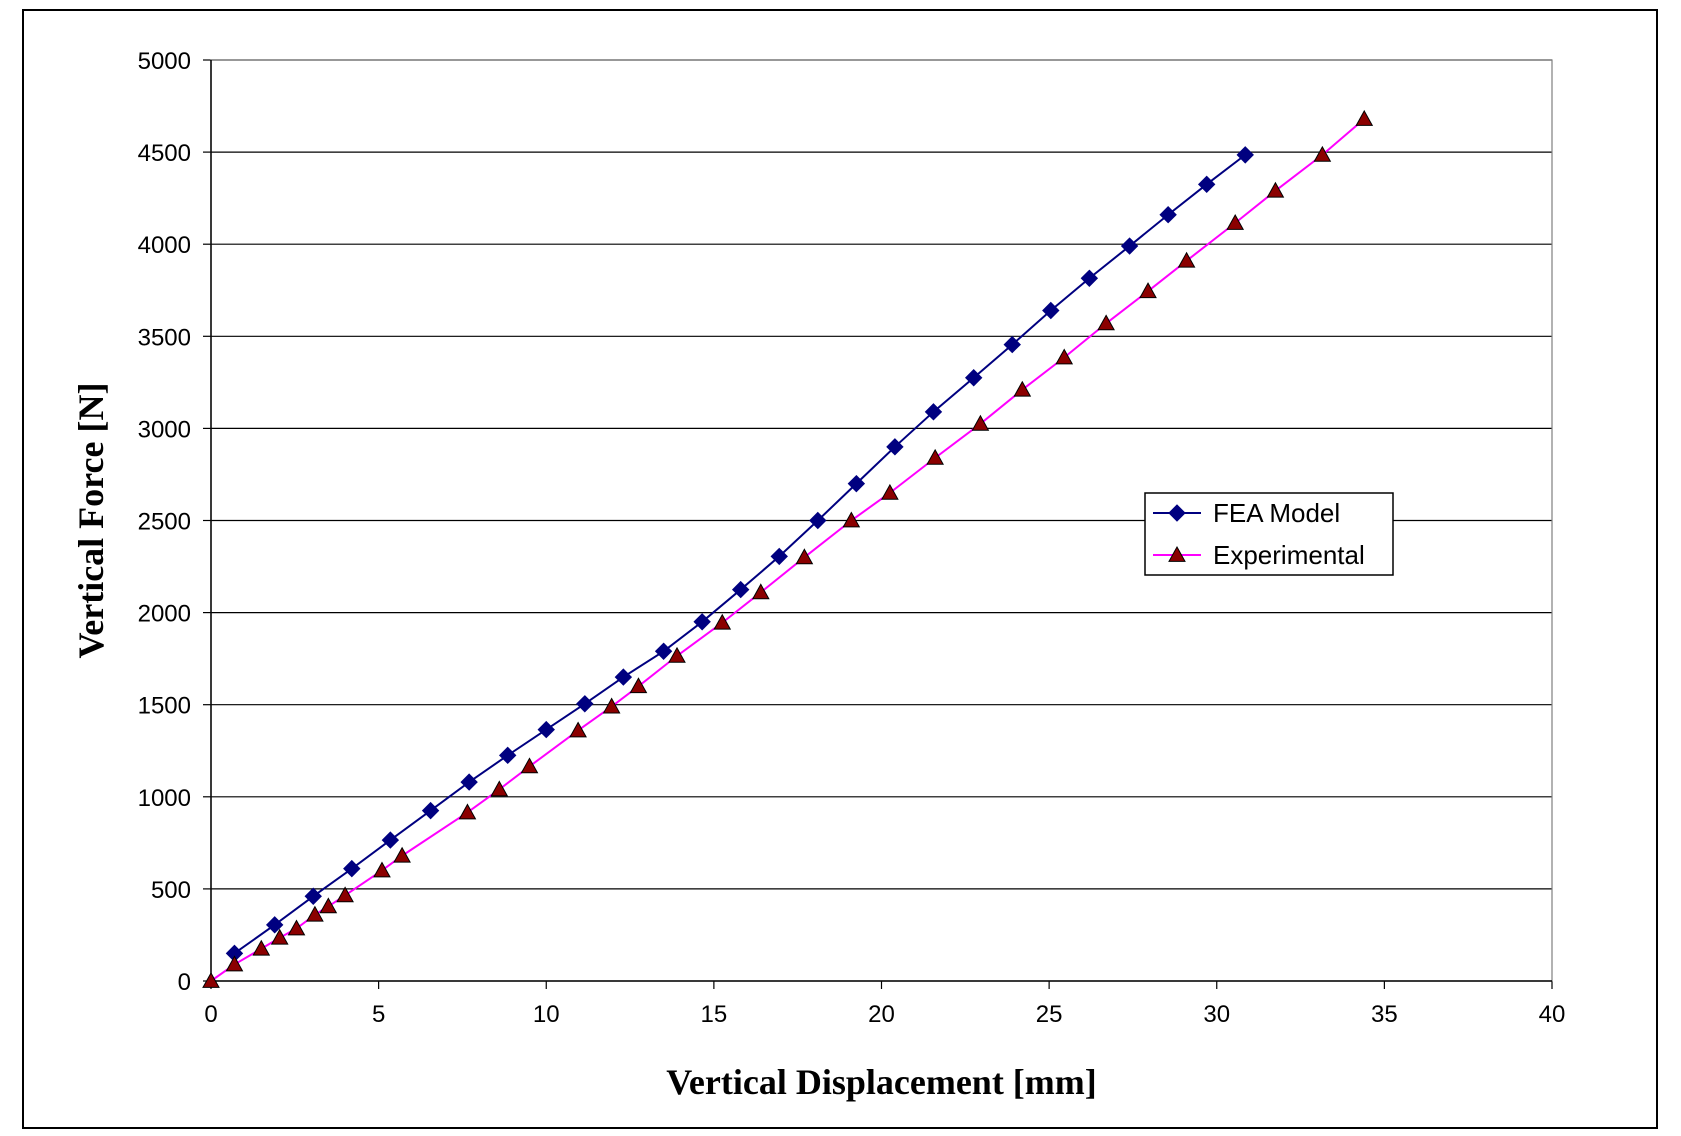 This screenshot has height=1136, width=1681. Describe the element at coordinates (210, 1014) in the screenshot. I see `x-tick-label: 0` at that location.